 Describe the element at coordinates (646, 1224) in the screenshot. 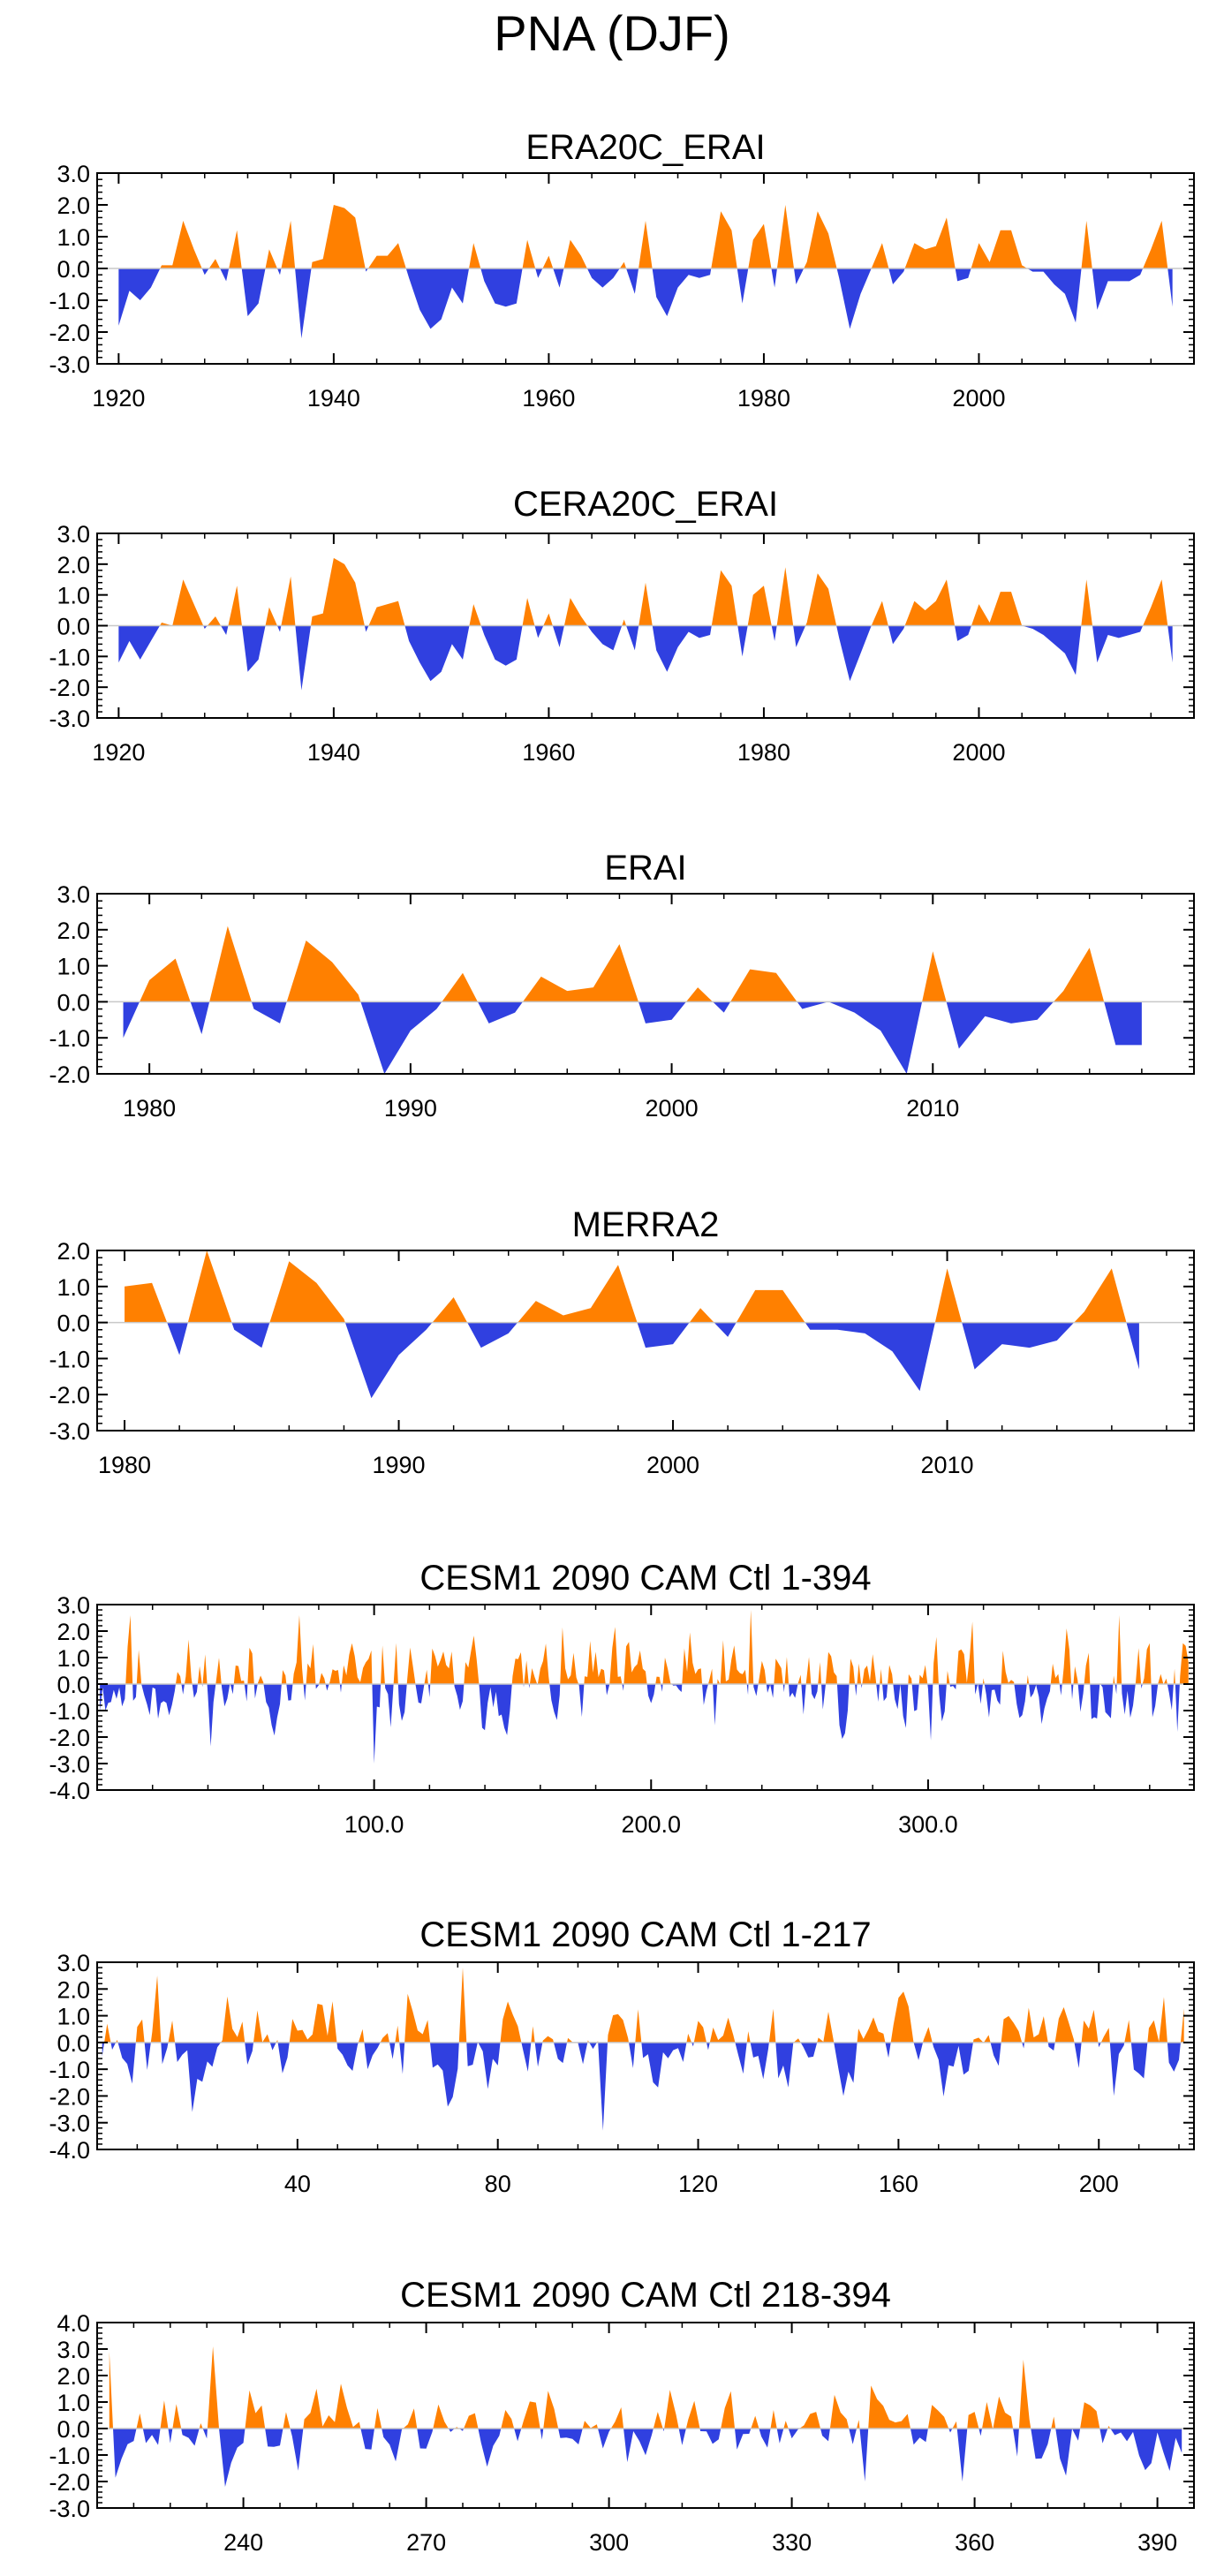

I see `chart-title: MERRA2` at that location.